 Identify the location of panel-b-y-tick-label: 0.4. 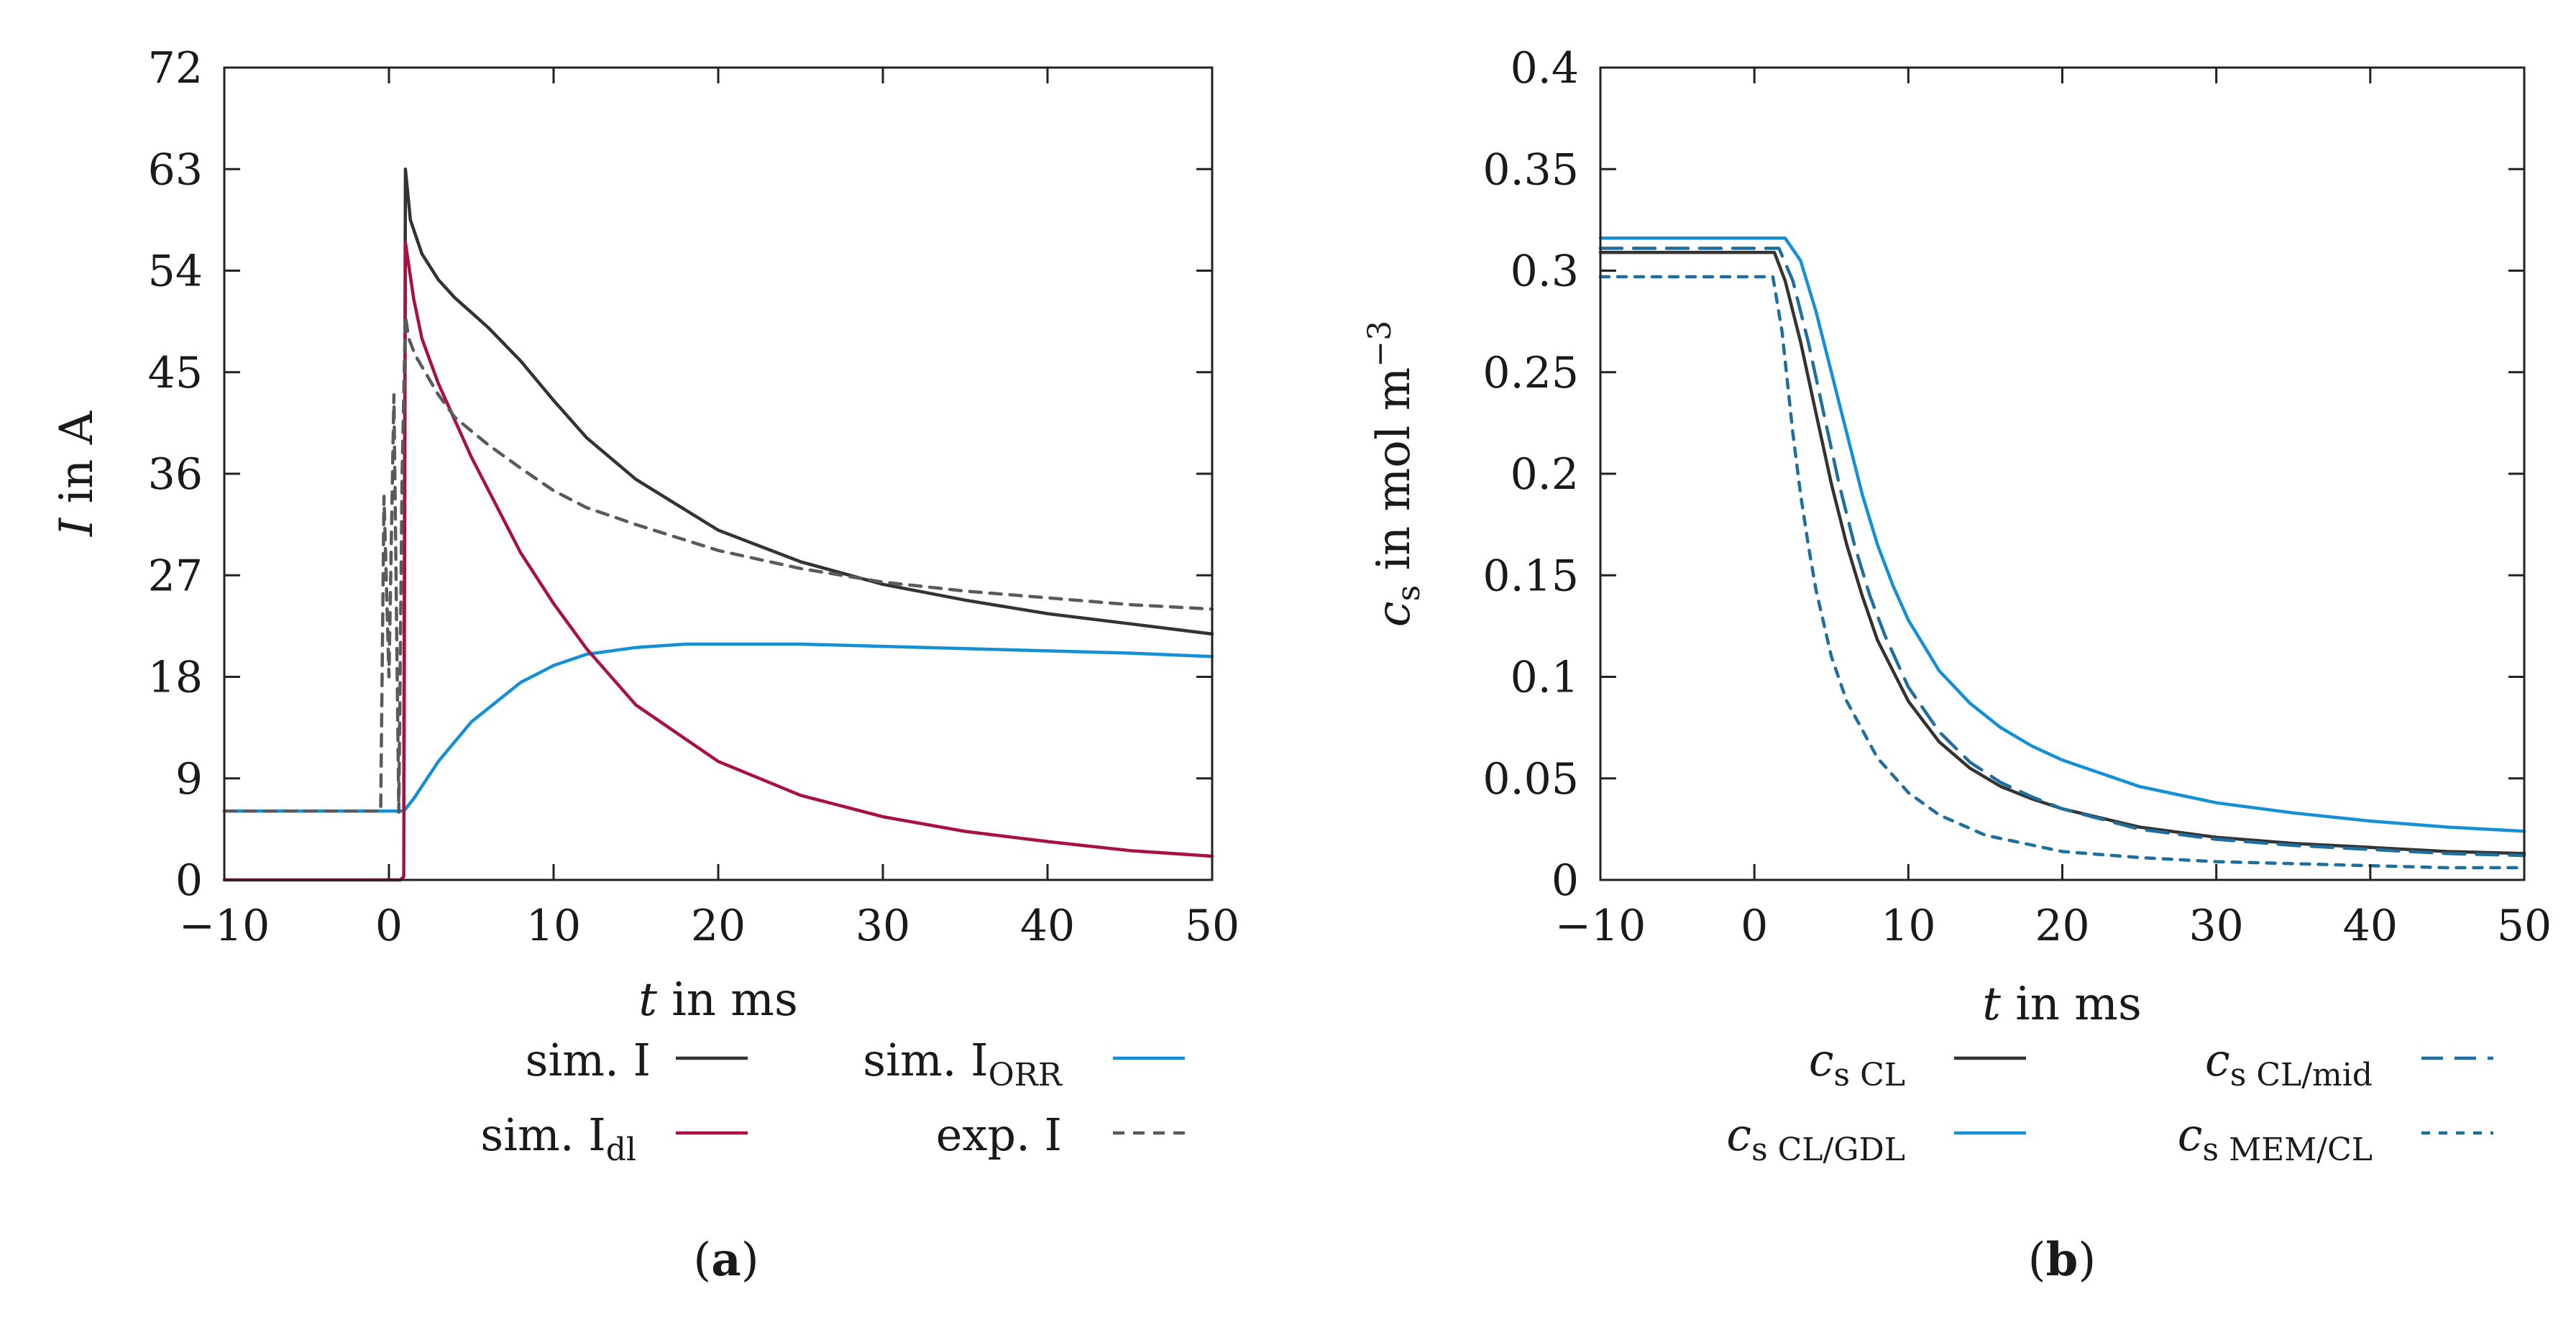
(1545, 68).